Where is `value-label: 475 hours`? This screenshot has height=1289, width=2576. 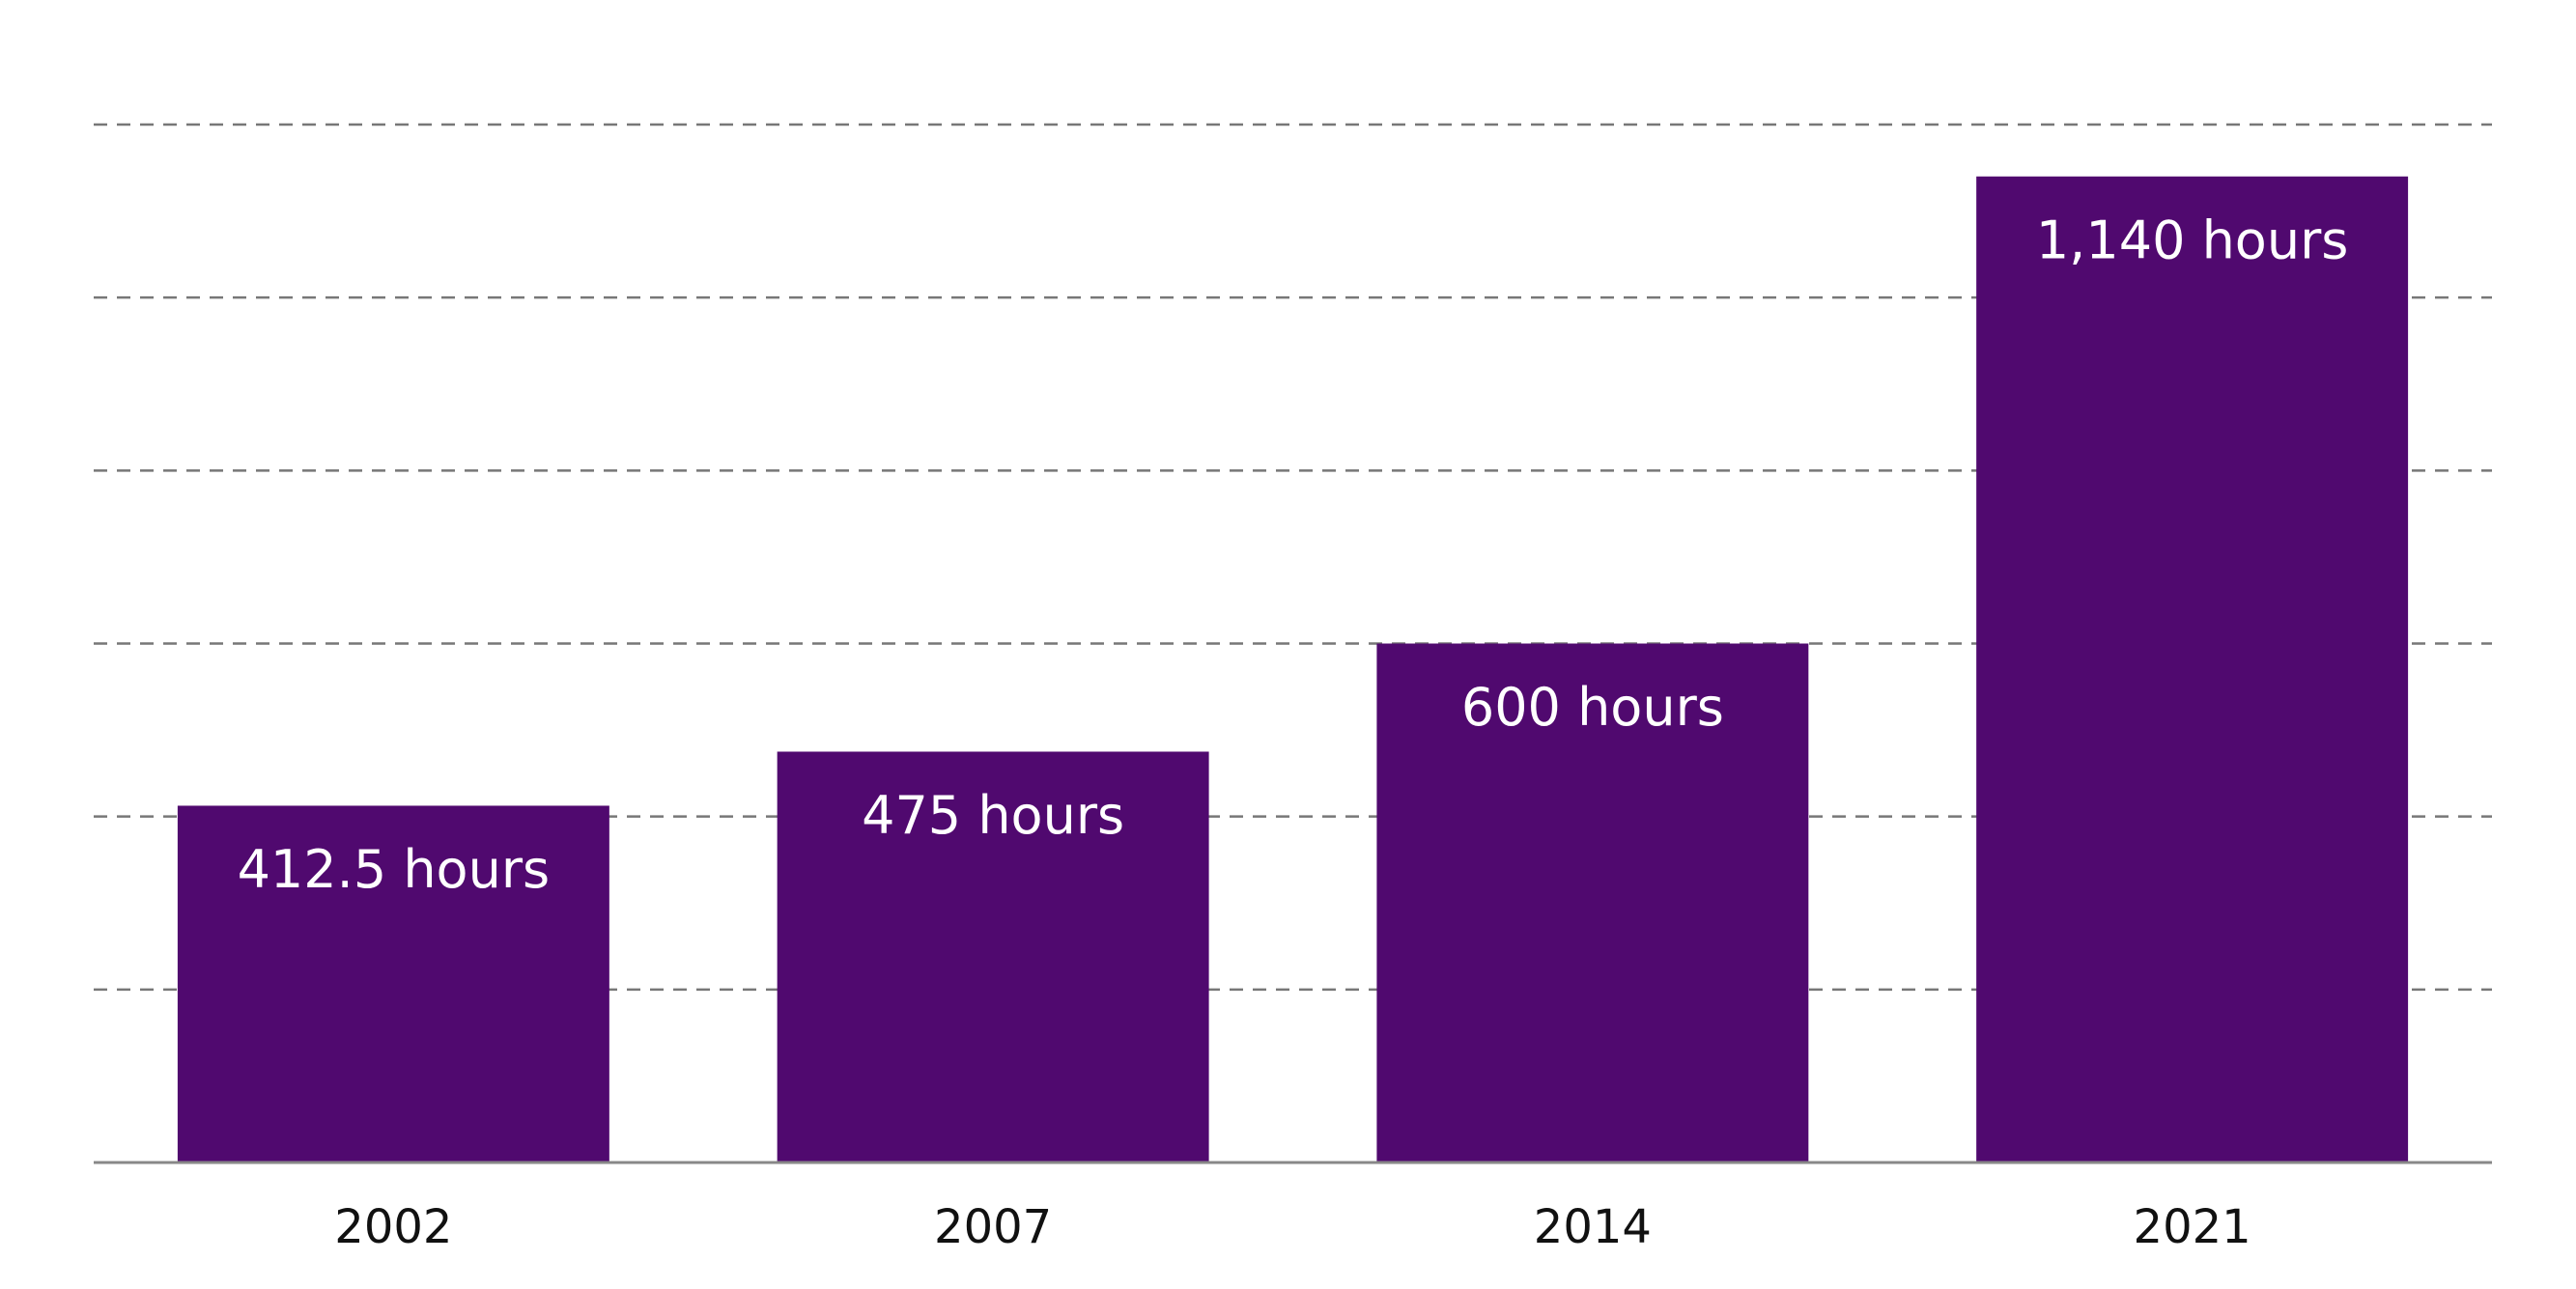
value-label: 475 hours is located at coordinates (993, 815).